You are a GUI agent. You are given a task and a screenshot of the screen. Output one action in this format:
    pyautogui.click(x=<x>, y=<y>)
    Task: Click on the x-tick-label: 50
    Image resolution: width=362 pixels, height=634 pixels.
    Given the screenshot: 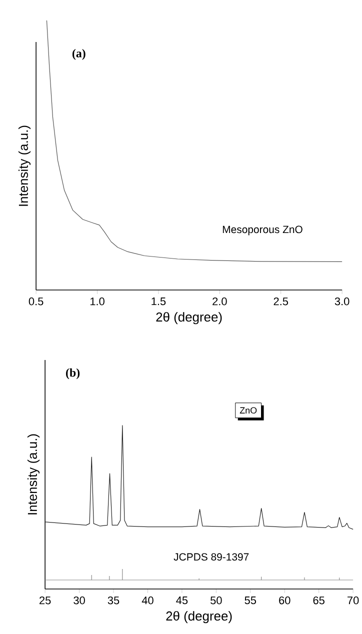 What is the action you would take?
    pyautogui.click(x=216, y=600)
    